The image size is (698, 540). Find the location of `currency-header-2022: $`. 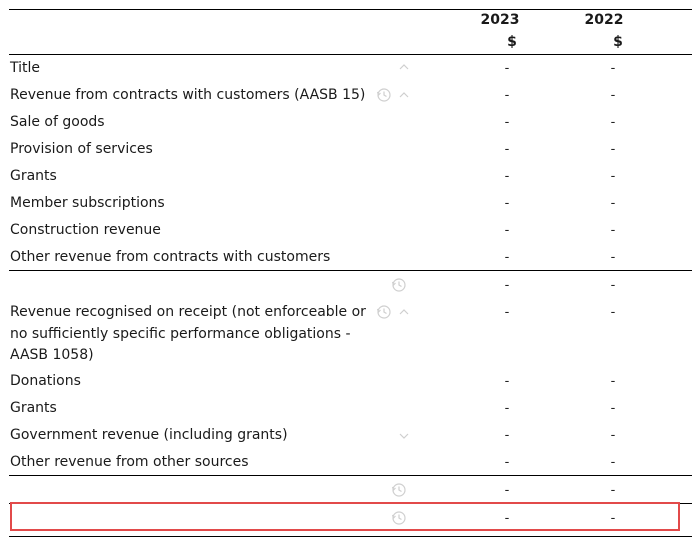

currency-header-2022: $ is located at coordinates (618, 42).